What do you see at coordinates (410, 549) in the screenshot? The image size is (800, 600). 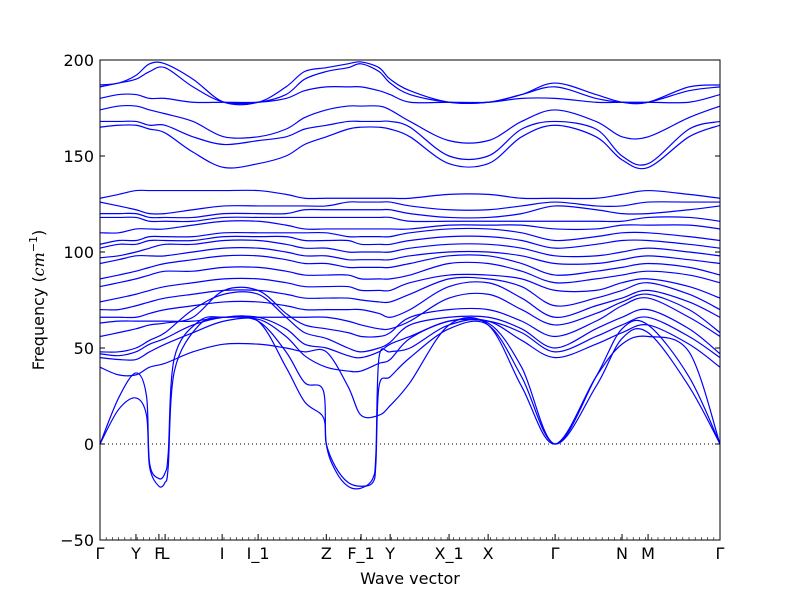 I see `x-axis-ticks: Γ Y FL I I_1 Z F_1 Y X_1 X Γ N M Γ` at bounding box center [410, 549].